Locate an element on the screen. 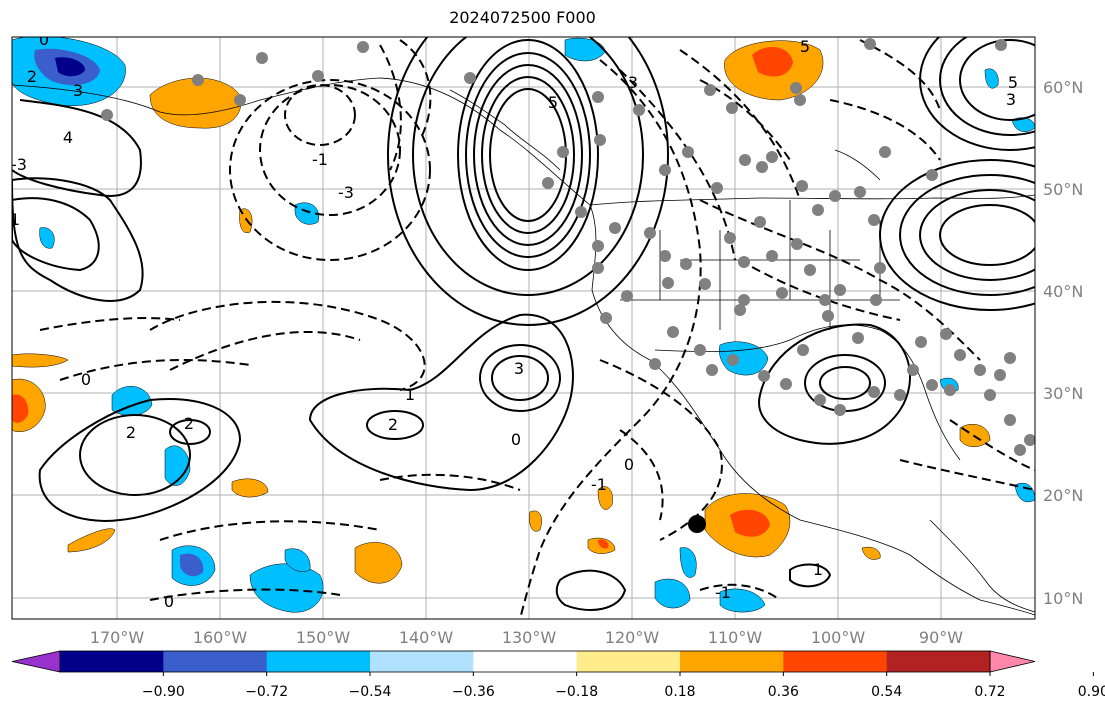  latitude-label: 50°N is located at coordinates (1063, 189).